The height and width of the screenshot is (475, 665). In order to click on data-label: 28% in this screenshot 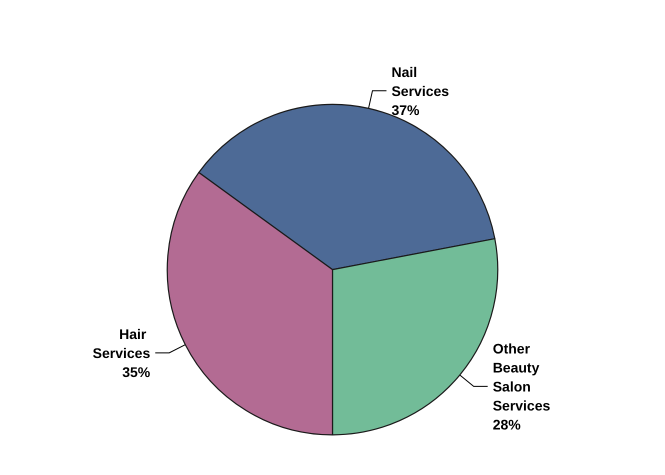, I will do `click(507, 424)`.